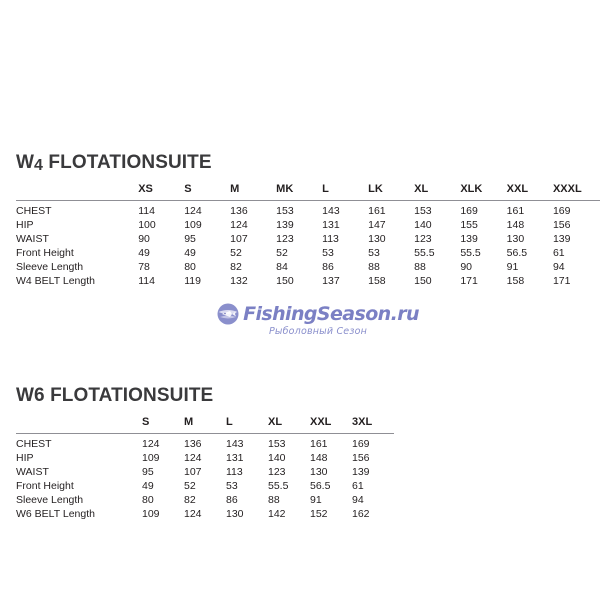 The height and width of the screenshot is (600, 600). What do you see at coordinates (331, 281) in the screenshot?
I see `cell: 137` at bounding box center [331, 281].